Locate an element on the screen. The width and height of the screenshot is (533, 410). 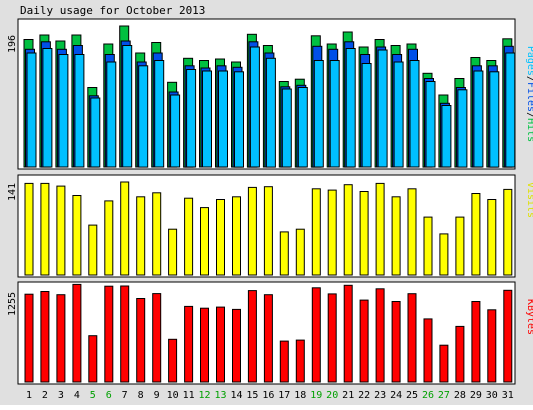
day-label: 13 is located at coordinates (220, 395).